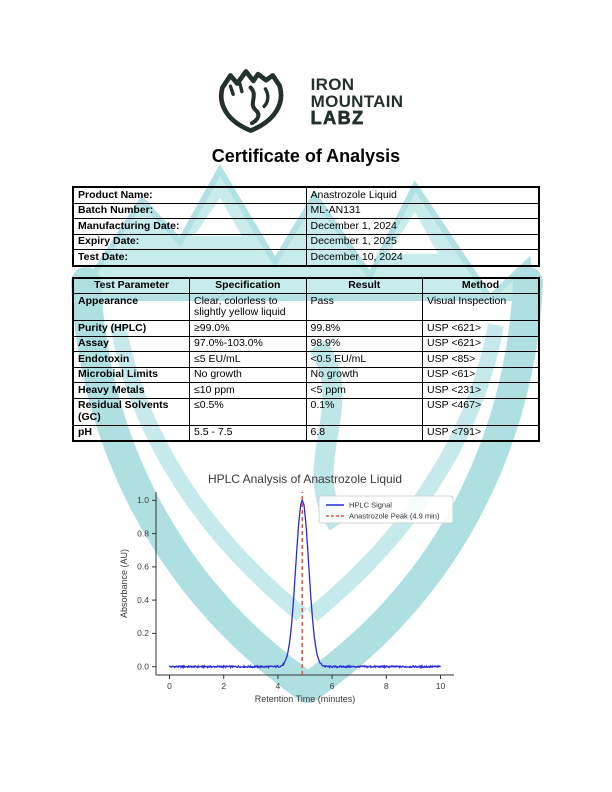  Describe the element at coordinates (481, 390) in the screenshot. I see `cell-method: USP <231>` at that location.